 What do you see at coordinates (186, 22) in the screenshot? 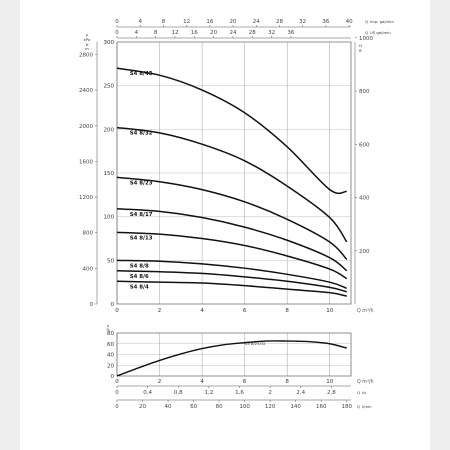
I see `top-impgal-tick-3: 12` at bounding box center [186, 22].